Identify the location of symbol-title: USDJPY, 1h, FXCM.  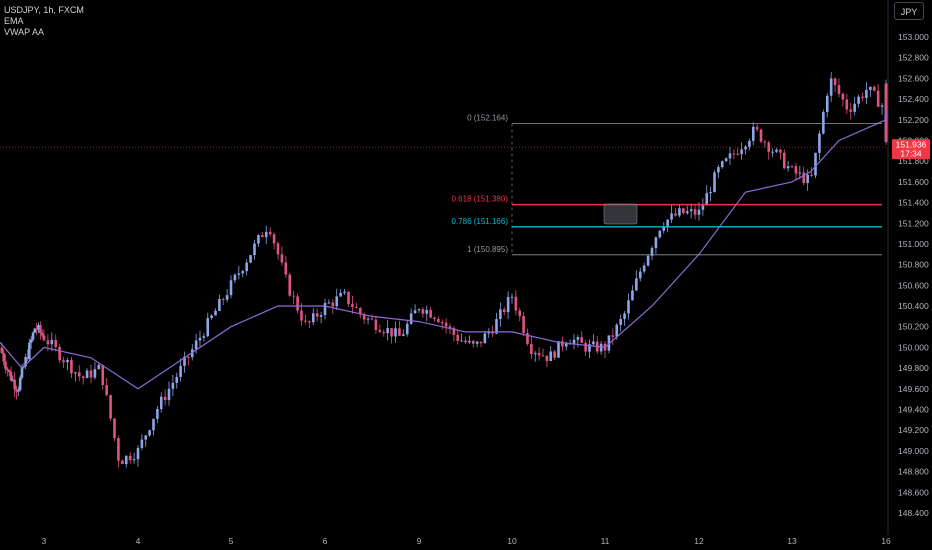
(44, 10).